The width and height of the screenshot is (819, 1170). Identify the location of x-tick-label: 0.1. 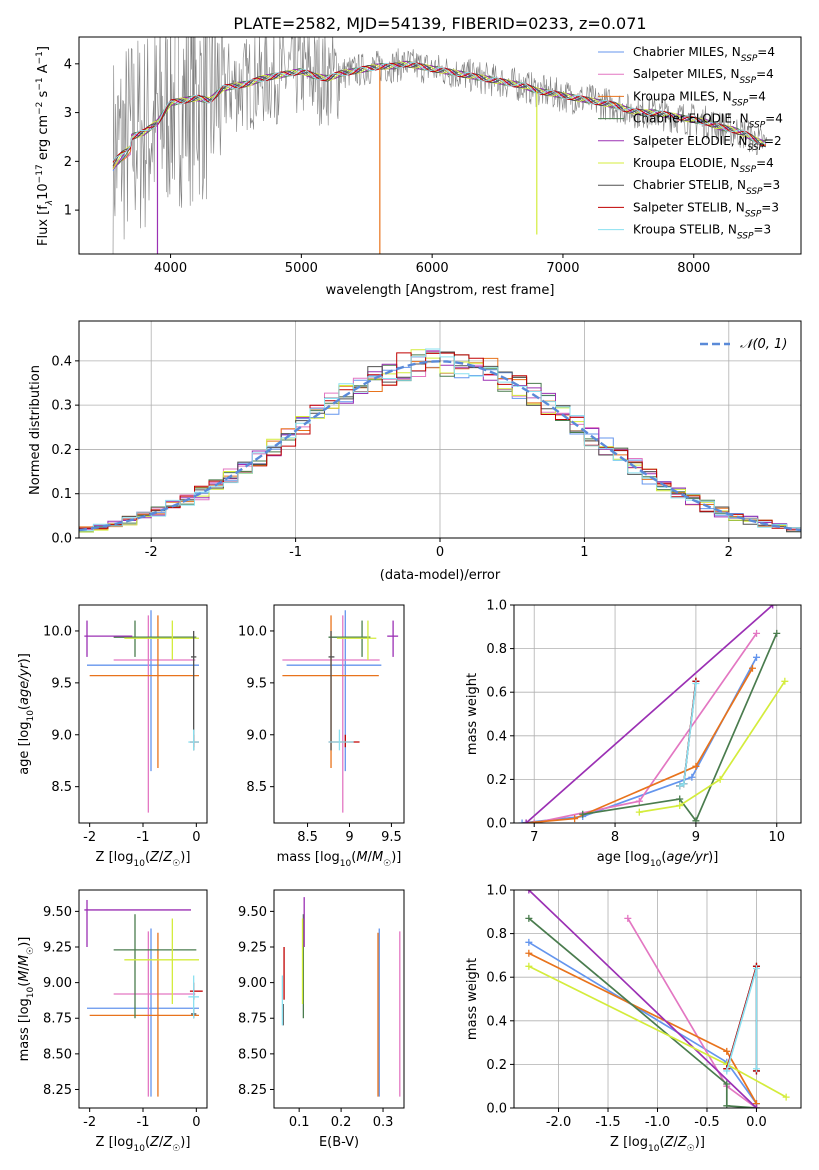
(299, 1122).